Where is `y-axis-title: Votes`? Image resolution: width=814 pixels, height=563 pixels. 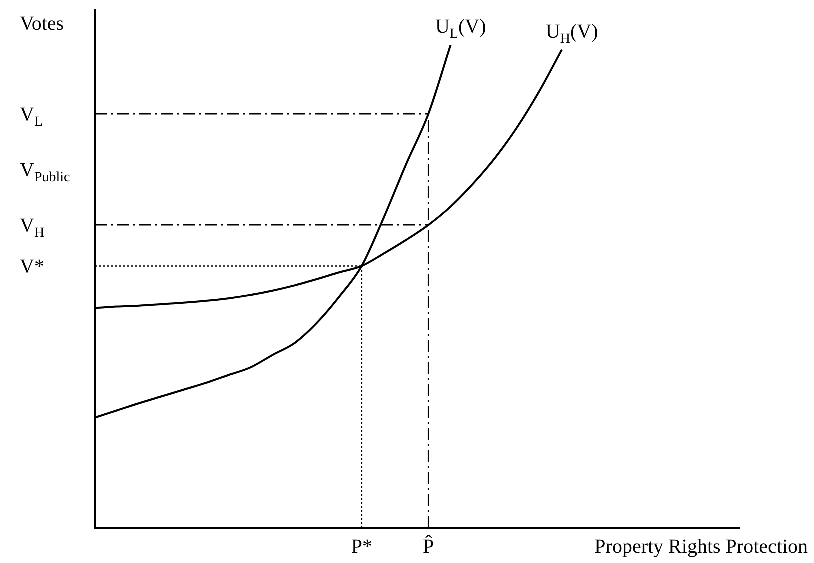 y-axis-title: Votes is located at coordinates (42, 24).